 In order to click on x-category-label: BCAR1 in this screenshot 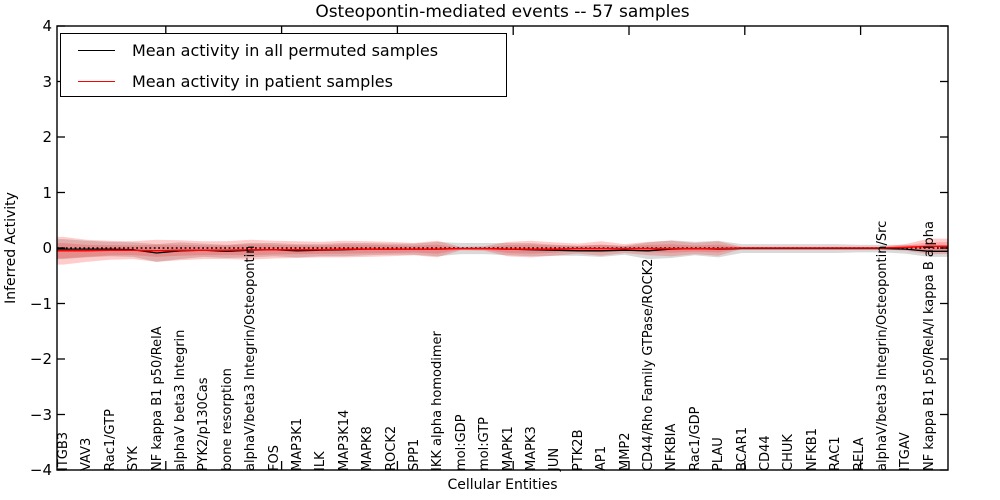, I will do `click(742, 449)`.